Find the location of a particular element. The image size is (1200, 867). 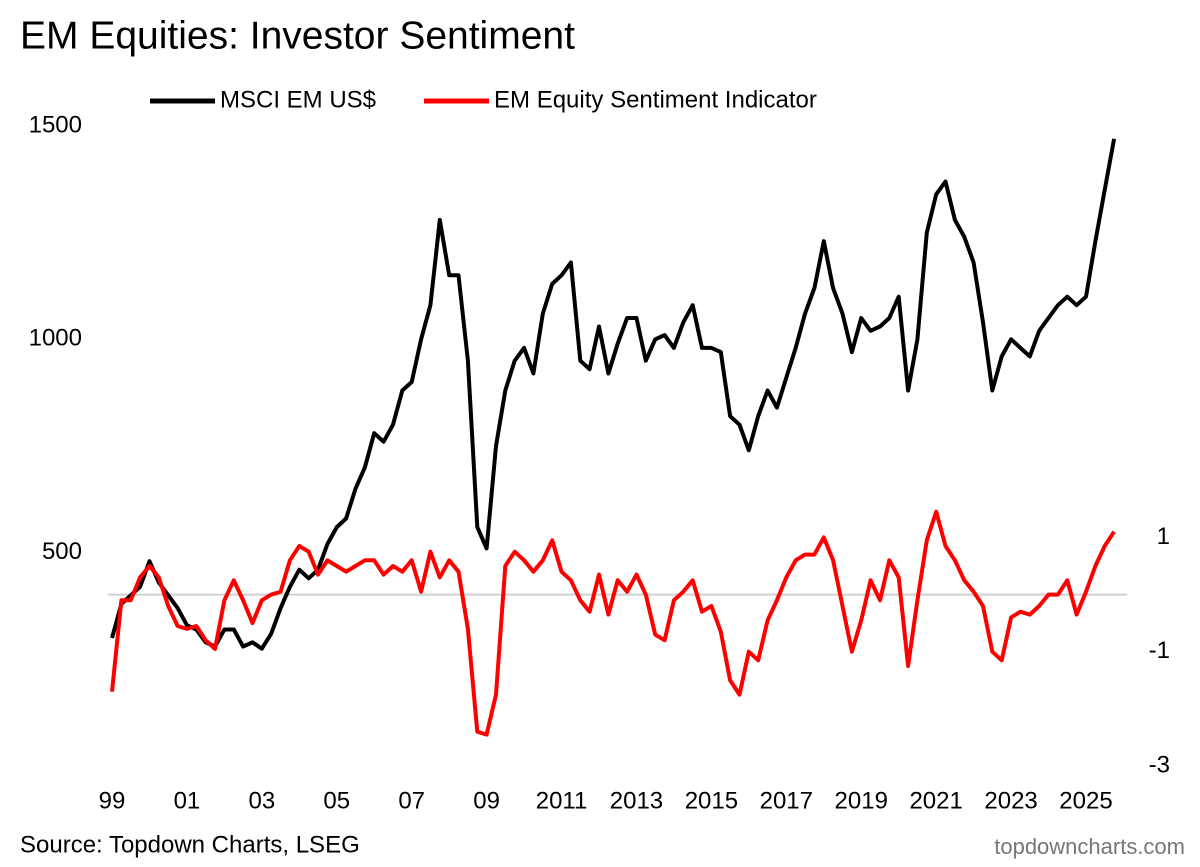

x-tick-label: 2011 is located at coordinates (562, 800).